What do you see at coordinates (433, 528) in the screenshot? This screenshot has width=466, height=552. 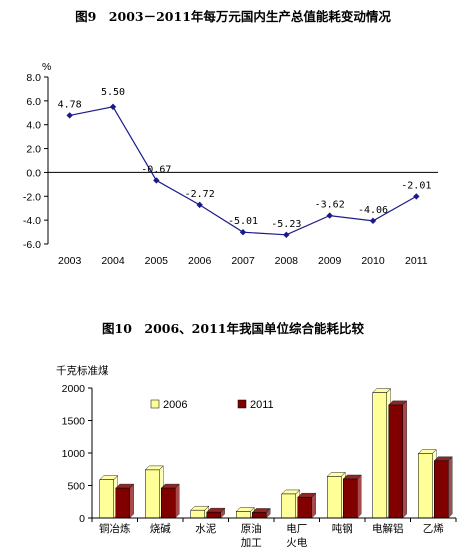 I see `bar-category-label: 乙烯` at bounding box center [433, 528].